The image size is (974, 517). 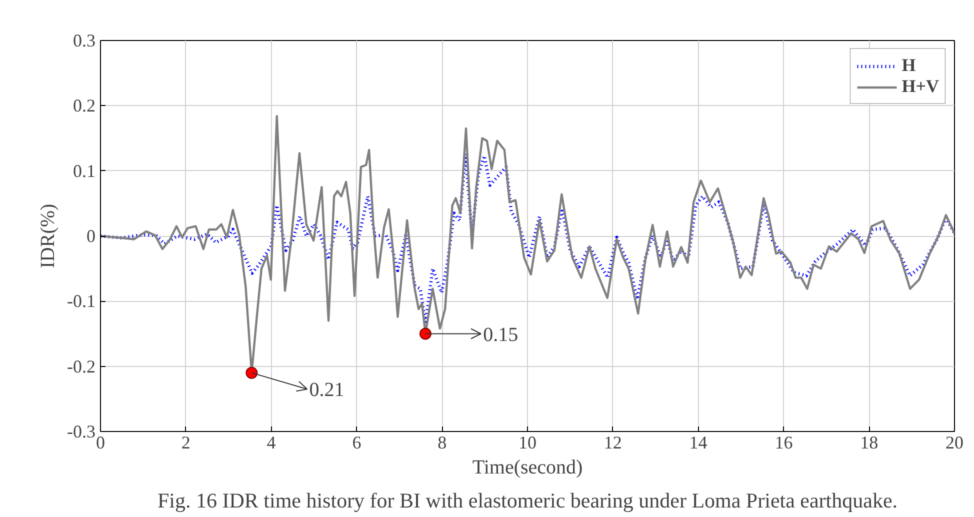 I want to click on y-tick-label: -0.2, so click(x=81, y=366).